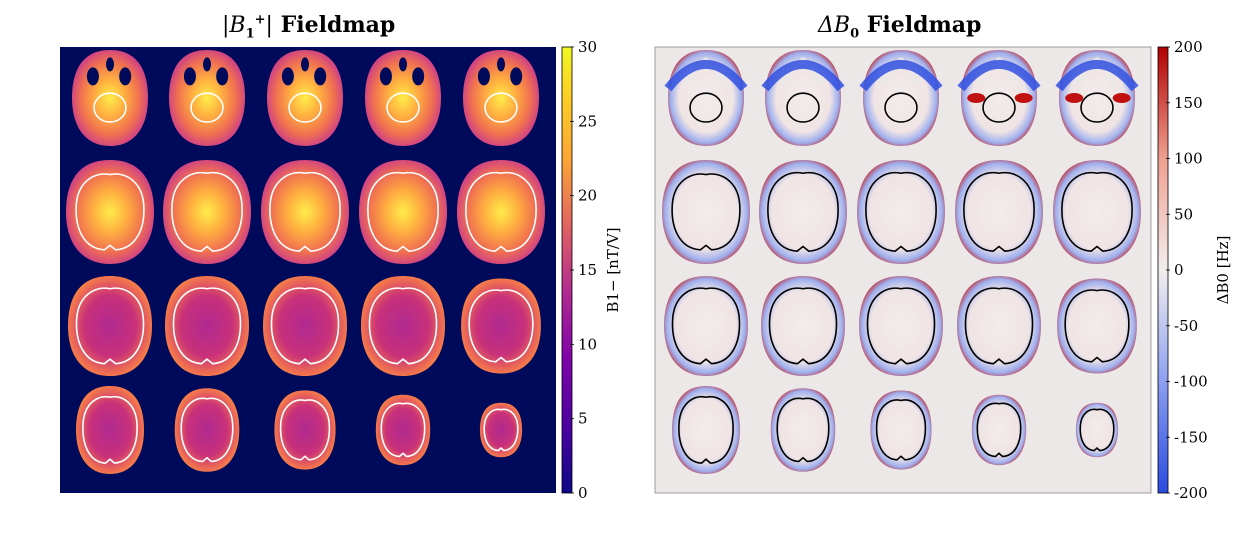 The image size is (1248, 552). What do you see at coordinates (1191, 437) in the screenshot?
I see `colorbar-tick-label: -150` at bounding box center [1191, 437].